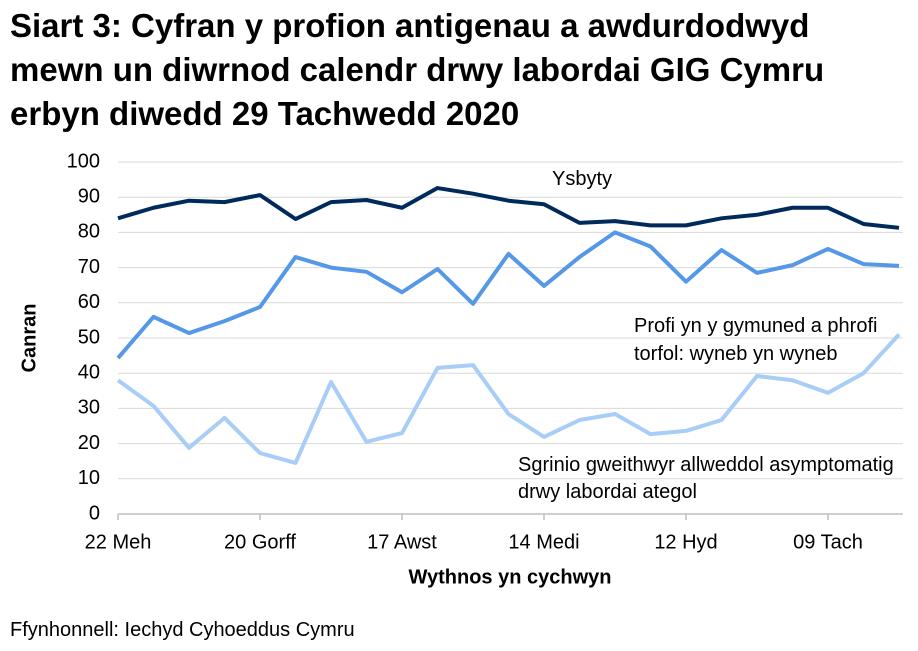 The height and width of the screenshot is (651, 918). I want to click on series-line, so click(508, 208).